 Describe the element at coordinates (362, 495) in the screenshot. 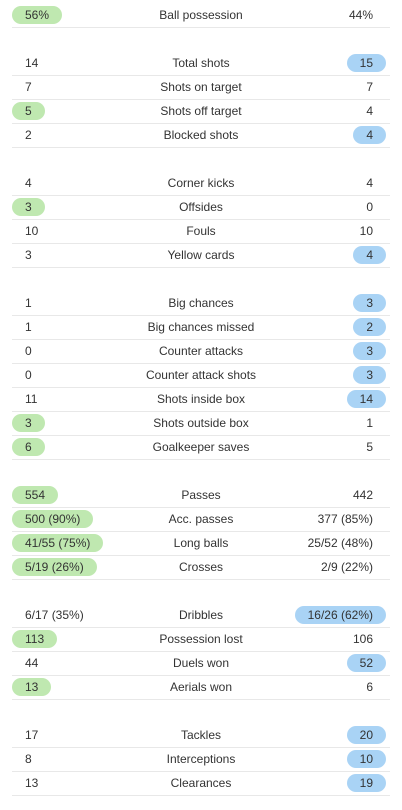

I see `away-value: 442` at that location.